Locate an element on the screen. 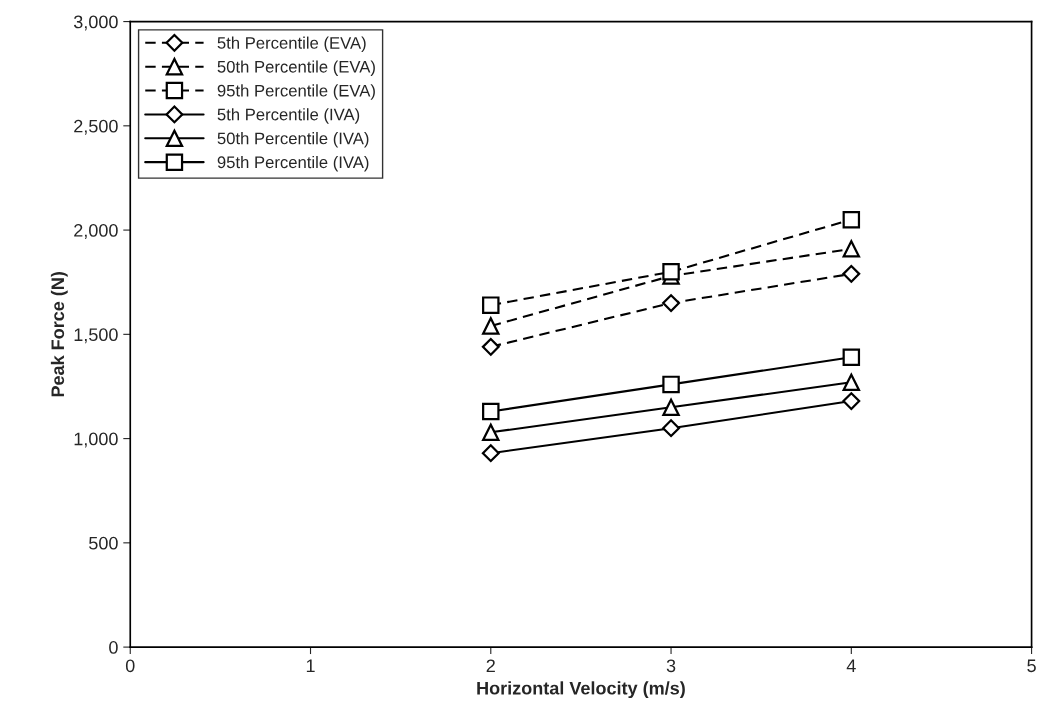  y-tick-label: 3,000 is located at coordinates (95, 23).